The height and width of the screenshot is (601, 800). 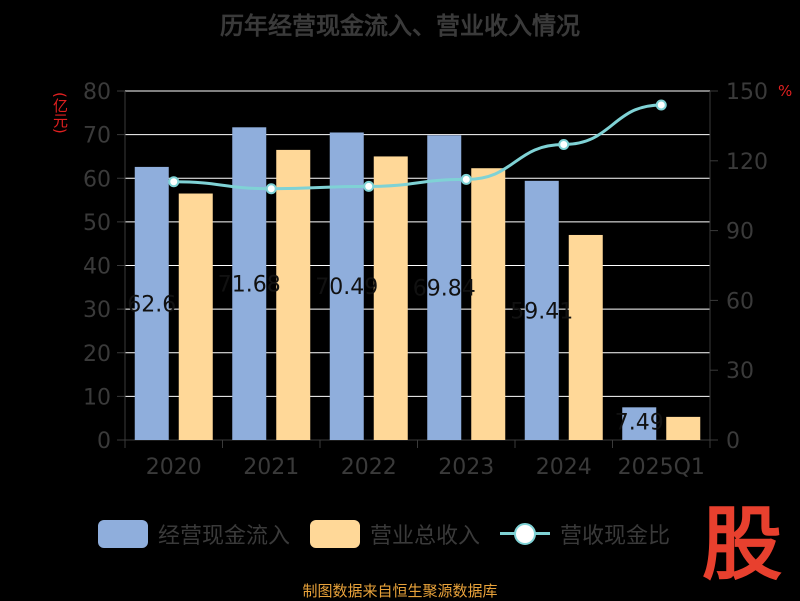 What do you see at coordinates (97, 92) in the screenshot?
I see `left-tick-label: 80` at bounding box center [97, 92].